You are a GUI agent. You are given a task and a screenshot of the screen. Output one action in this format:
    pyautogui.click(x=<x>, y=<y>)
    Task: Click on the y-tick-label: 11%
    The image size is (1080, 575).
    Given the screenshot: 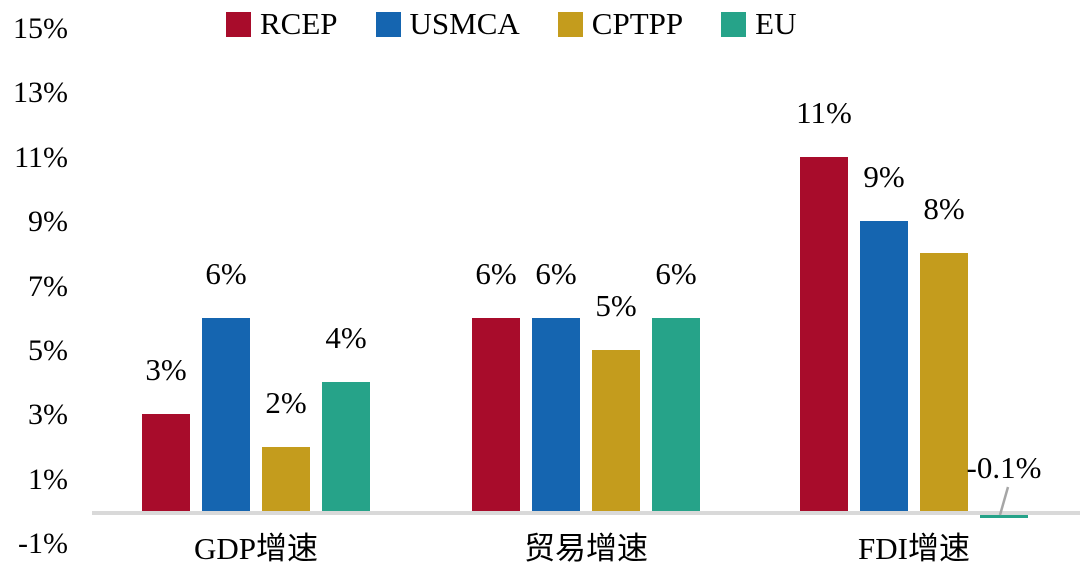 What is the action you would take?
    pyautogui.click(x=41, y=157)
    